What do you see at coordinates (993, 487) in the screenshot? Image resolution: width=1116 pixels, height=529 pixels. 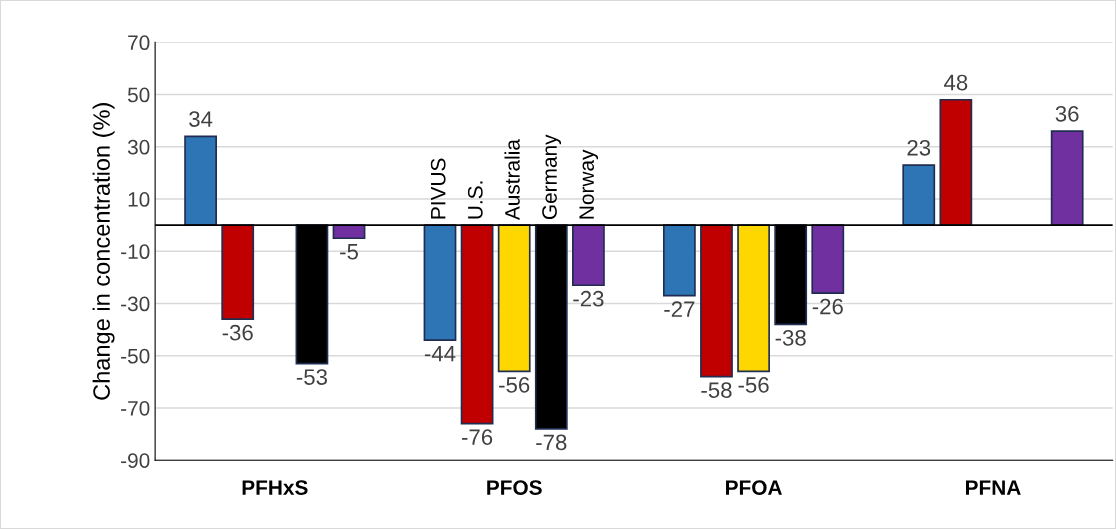 I see `x-tick-label: PFNA` at bounding box center [993, 487].